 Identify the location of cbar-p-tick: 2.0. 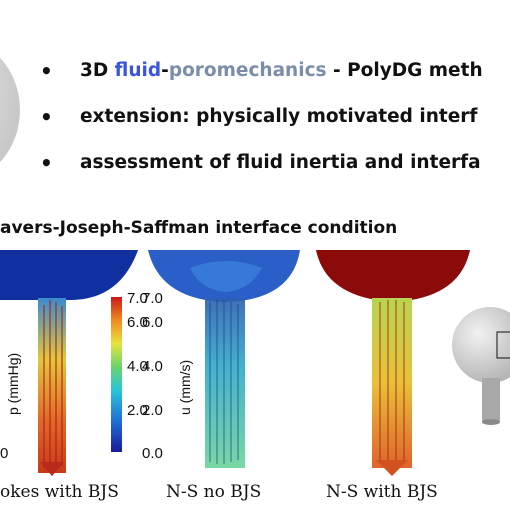
(137, 410).